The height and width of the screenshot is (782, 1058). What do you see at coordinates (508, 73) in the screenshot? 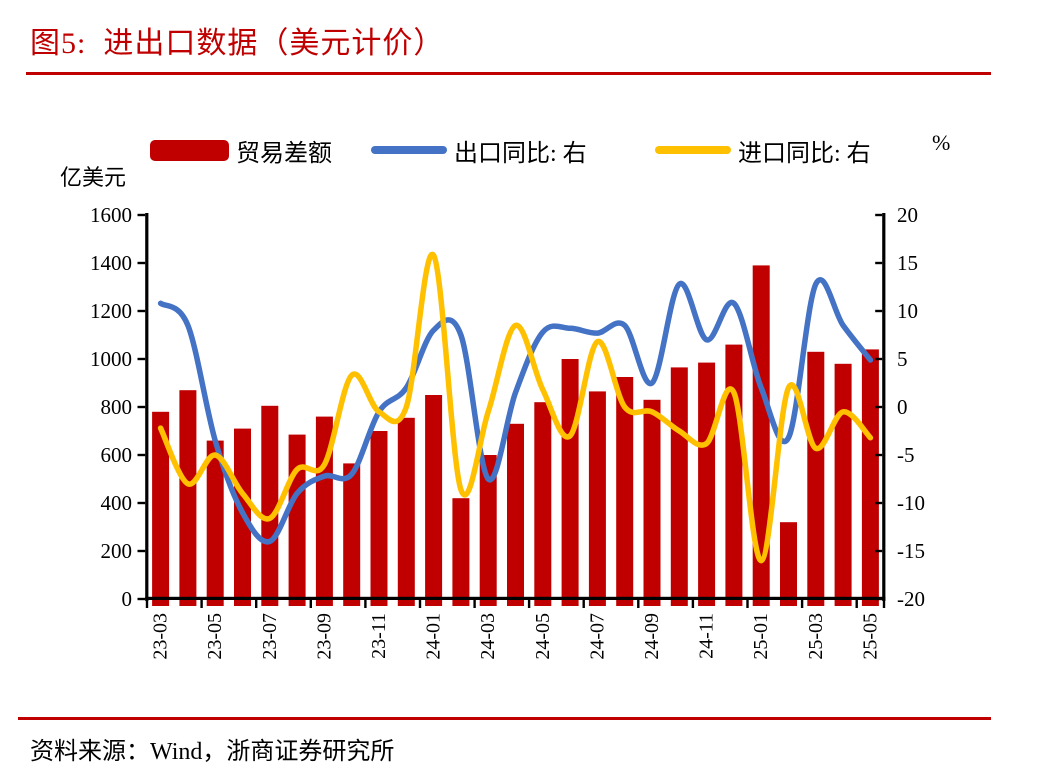
I see `title-divider-rule` at bounding box center [508, 73].